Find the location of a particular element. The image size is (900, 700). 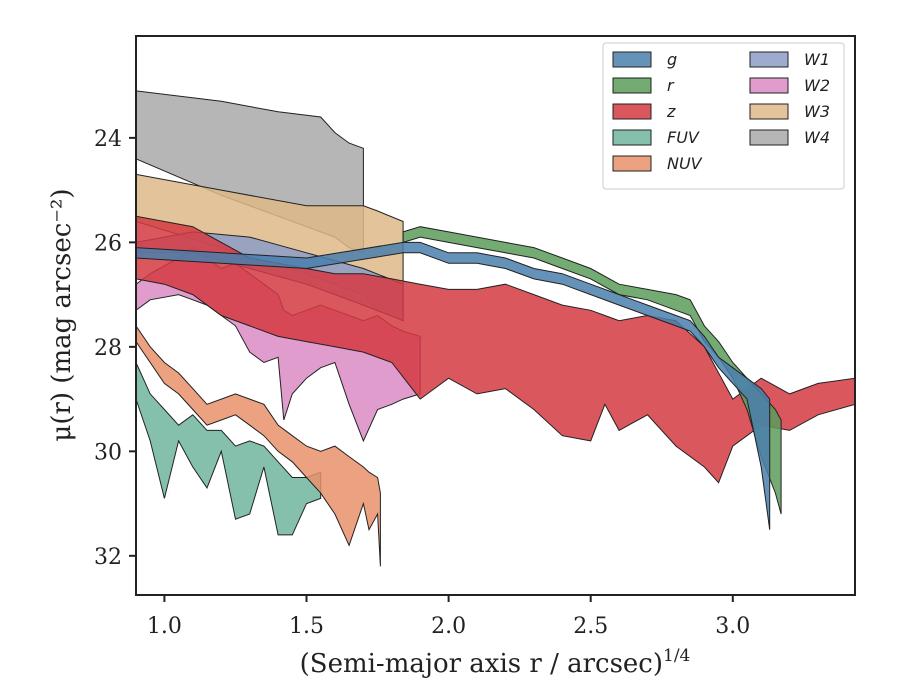

legend-label-z: z is located at coordinates (671, 111).